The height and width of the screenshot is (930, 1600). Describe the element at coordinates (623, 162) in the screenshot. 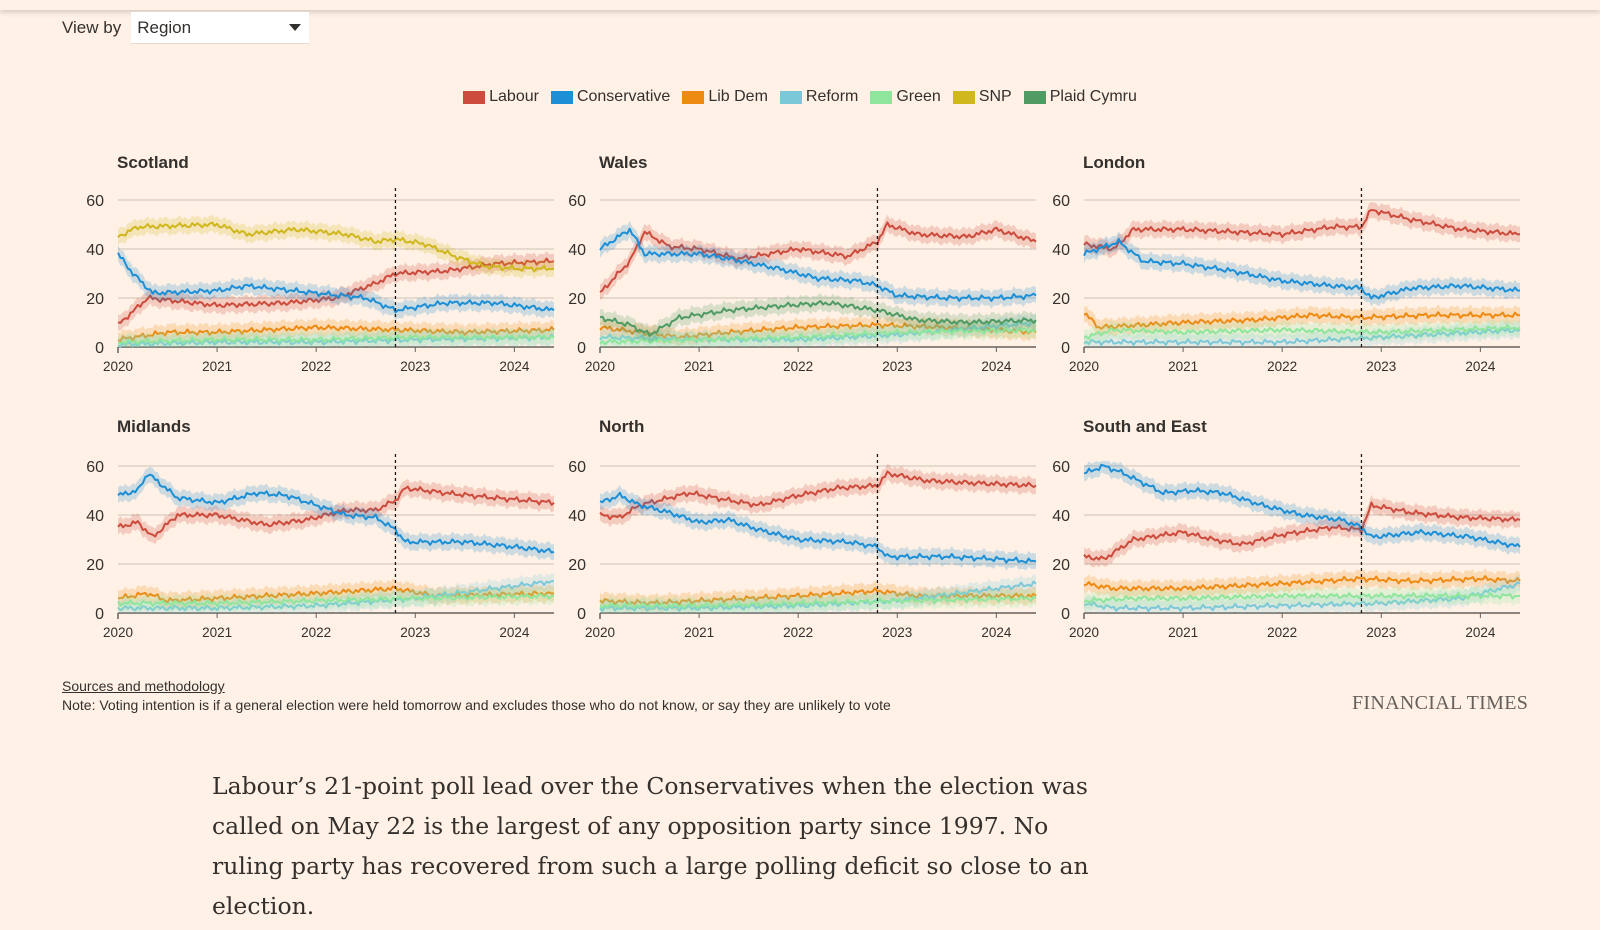

I see `chart-title: Wales` at that location.